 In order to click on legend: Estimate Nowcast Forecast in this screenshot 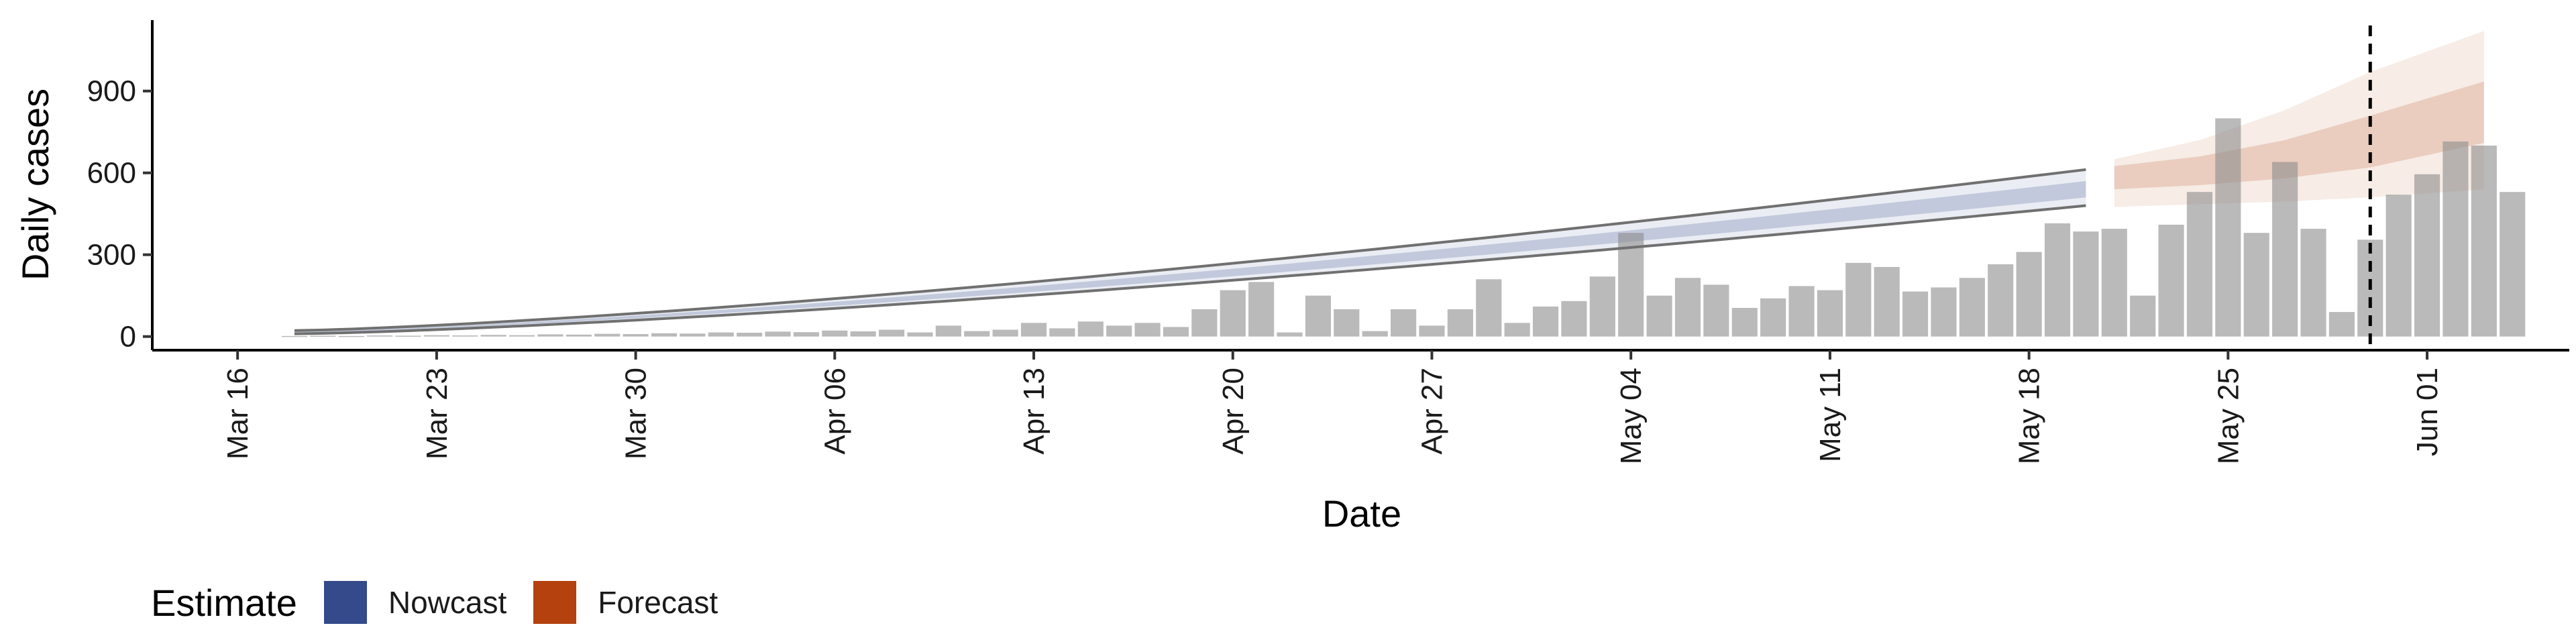, I will do `click(448, 602)`.